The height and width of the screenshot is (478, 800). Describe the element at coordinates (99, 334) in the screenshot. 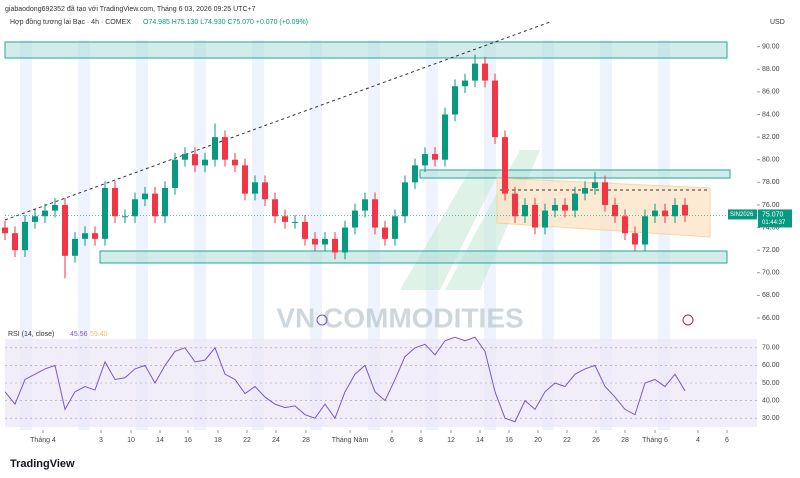

I see `rsi-ma-value: 59.40` at that location.